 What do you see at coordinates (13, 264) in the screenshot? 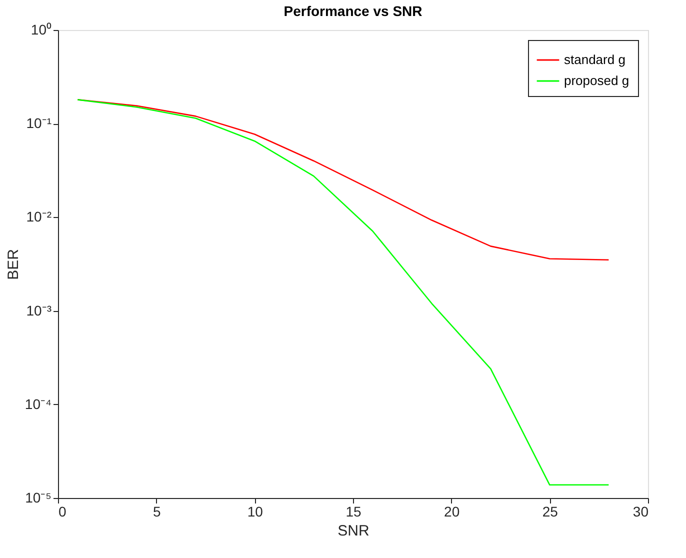
I see `y-axis-title: BER` at bounding box center [13, 264].